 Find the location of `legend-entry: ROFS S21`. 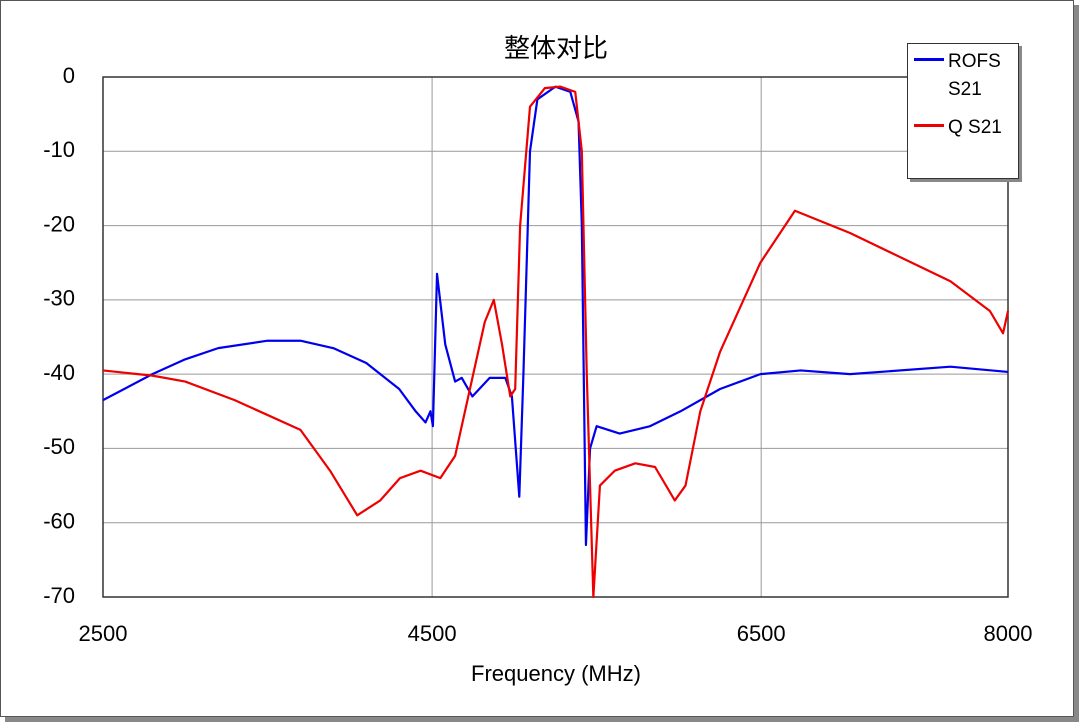

legend-entry: ROFS S21 is located at coordinates (961, 76).